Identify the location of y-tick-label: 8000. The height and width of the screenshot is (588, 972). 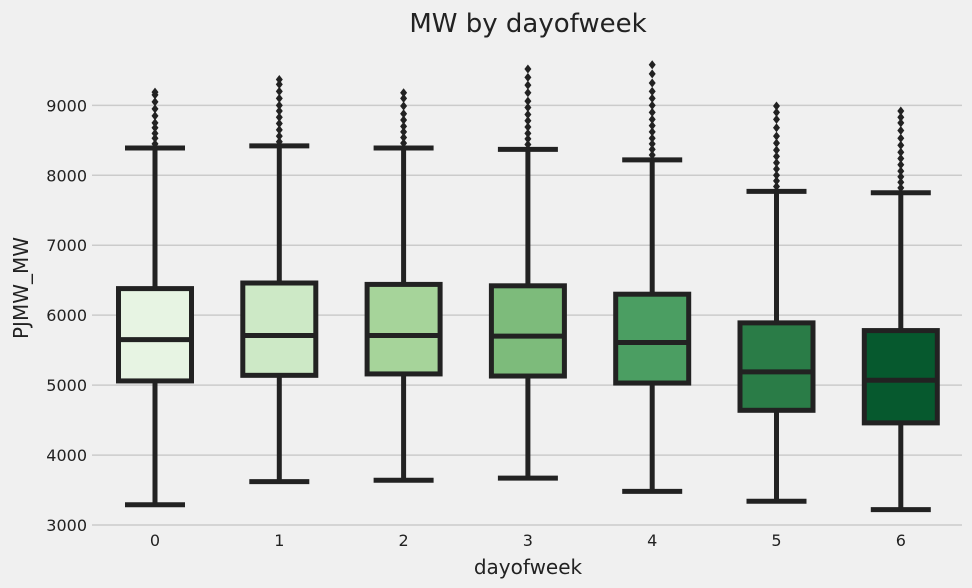
(66, 175).